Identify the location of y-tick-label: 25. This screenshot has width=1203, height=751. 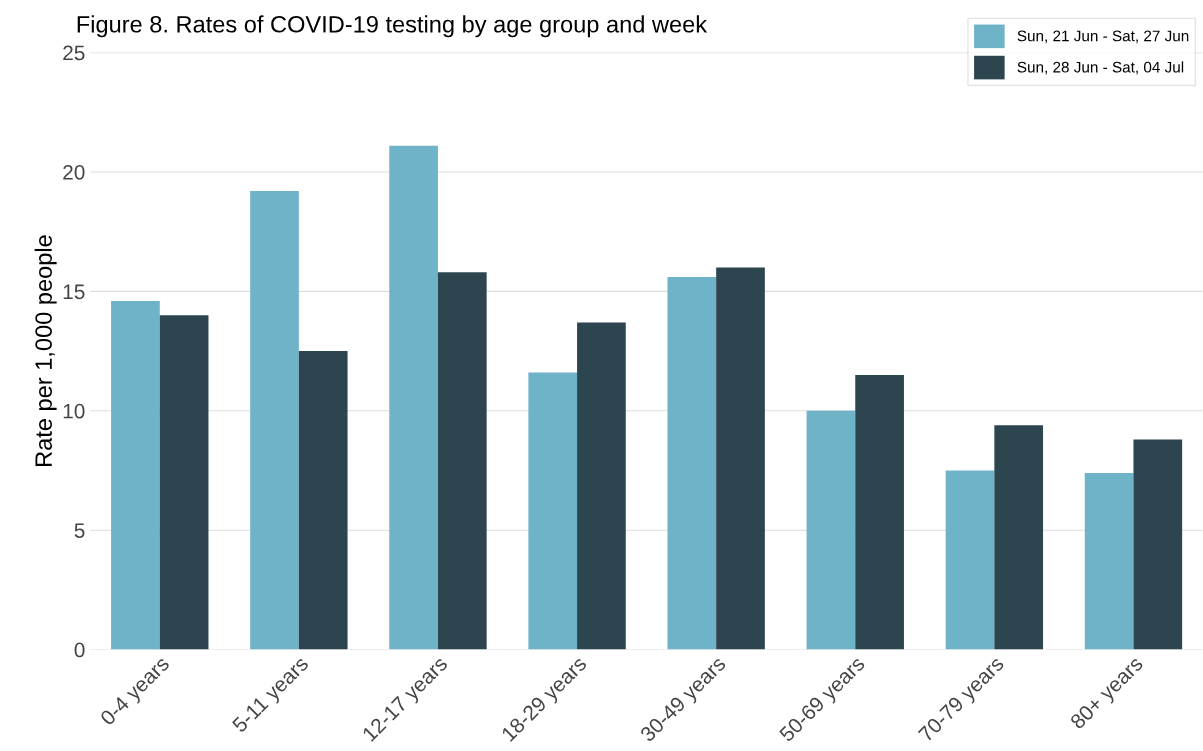
(74, 53).